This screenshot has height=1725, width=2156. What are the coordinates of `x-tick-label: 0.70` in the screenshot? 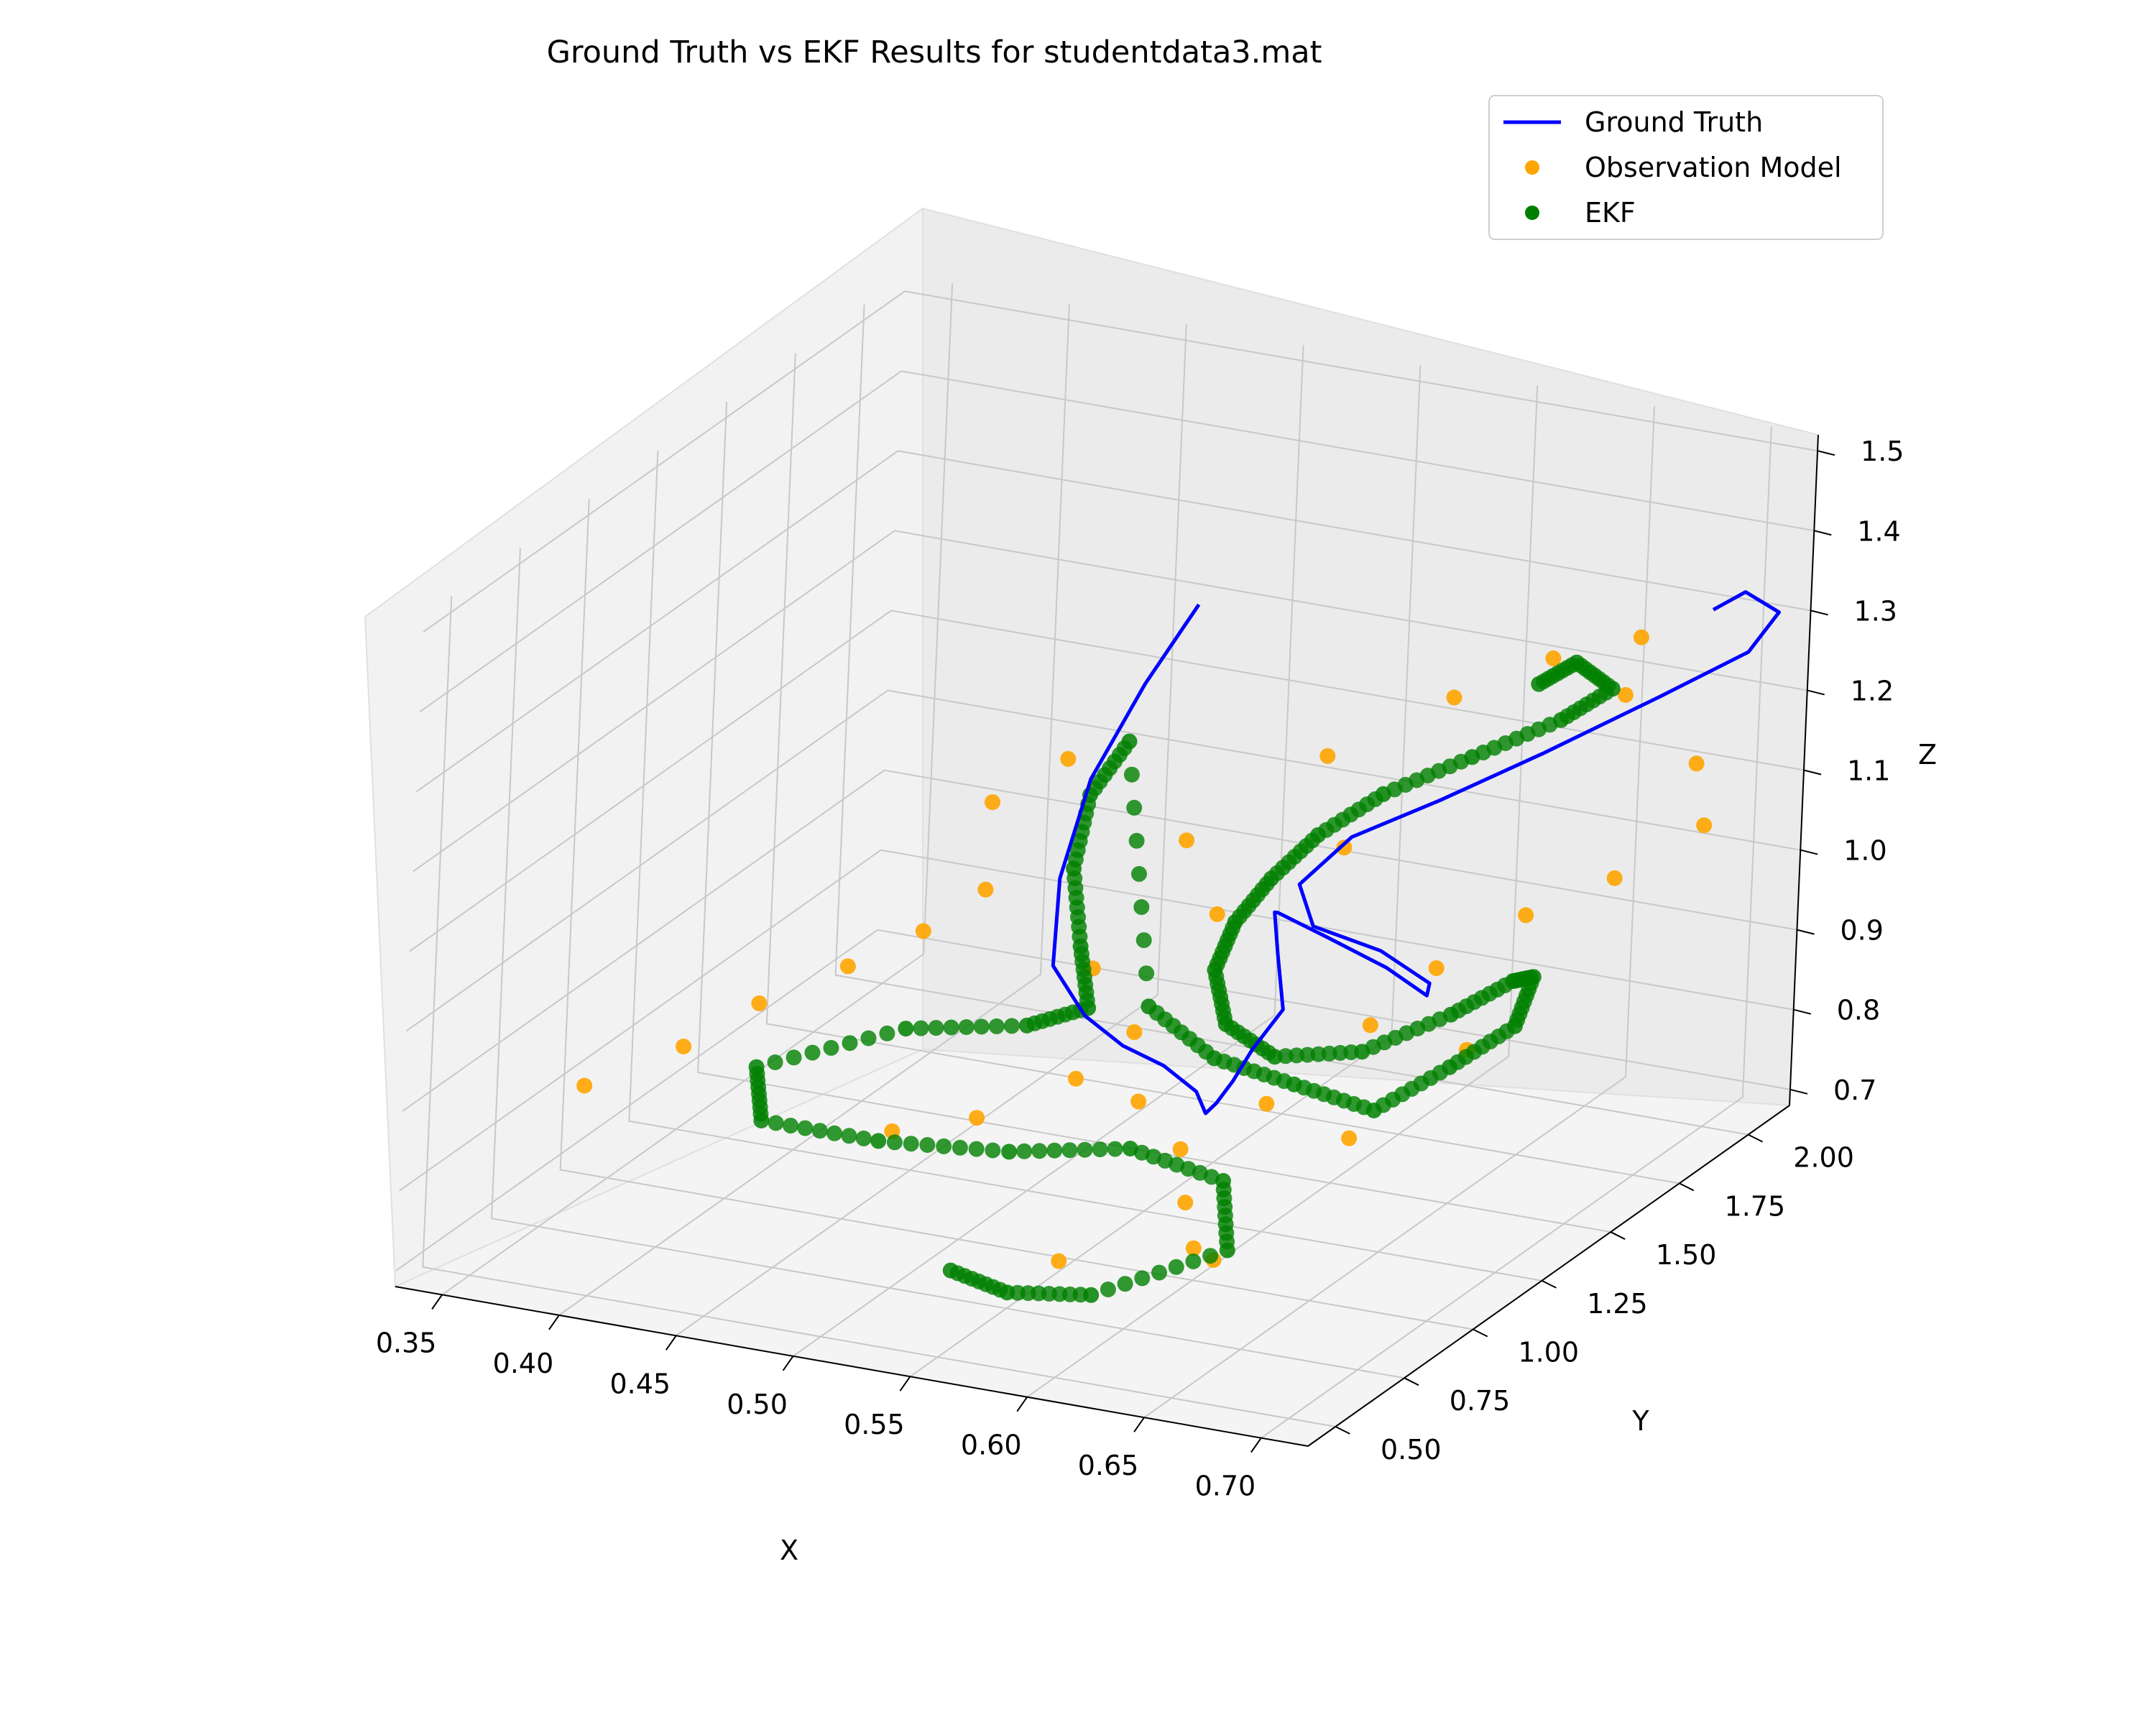 It's located at (1226, 1486).